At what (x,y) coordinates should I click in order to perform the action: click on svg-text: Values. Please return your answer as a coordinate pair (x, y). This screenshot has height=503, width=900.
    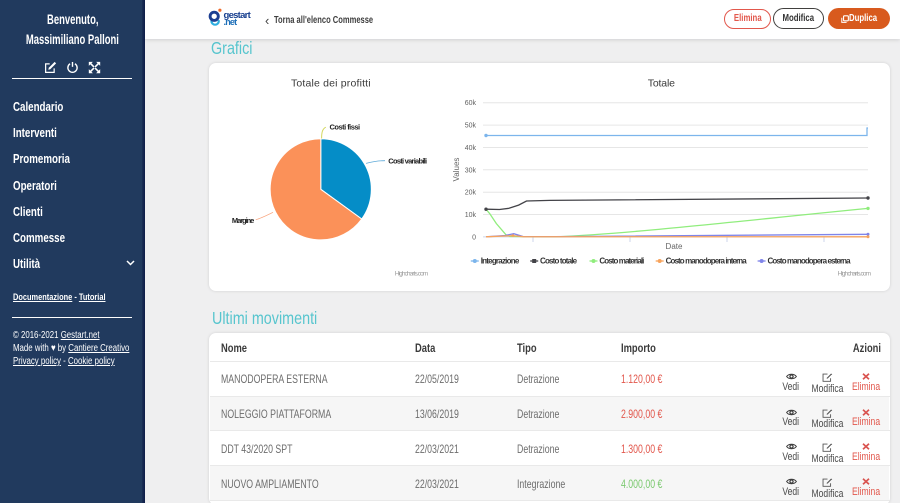
    Looking at the image, I should click on (456, 170).